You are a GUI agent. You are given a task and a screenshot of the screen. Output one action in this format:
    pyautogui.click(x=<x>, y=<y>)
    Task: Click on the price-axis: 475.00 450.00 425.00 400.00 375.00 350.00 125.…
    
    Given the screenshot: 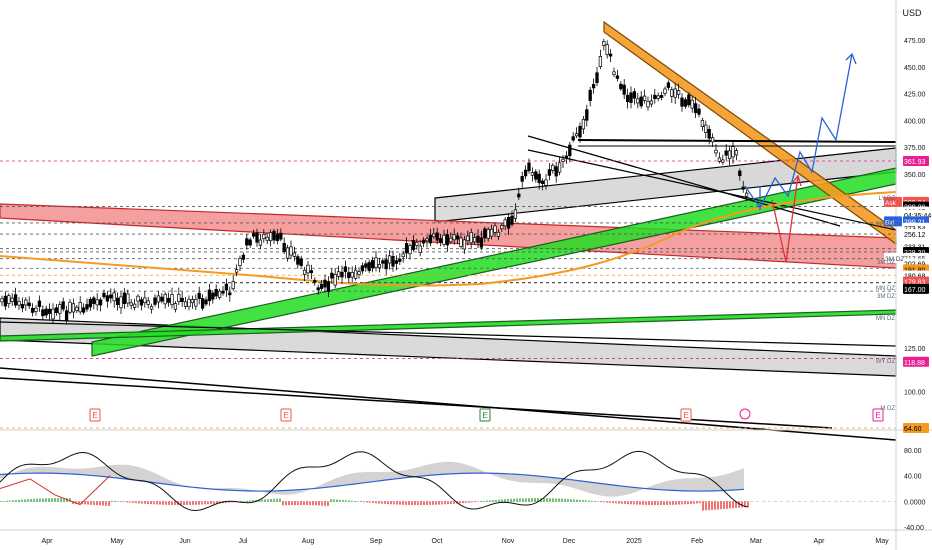 What is the action you would take?
    pyautogui.click(x=904, y=235)
    